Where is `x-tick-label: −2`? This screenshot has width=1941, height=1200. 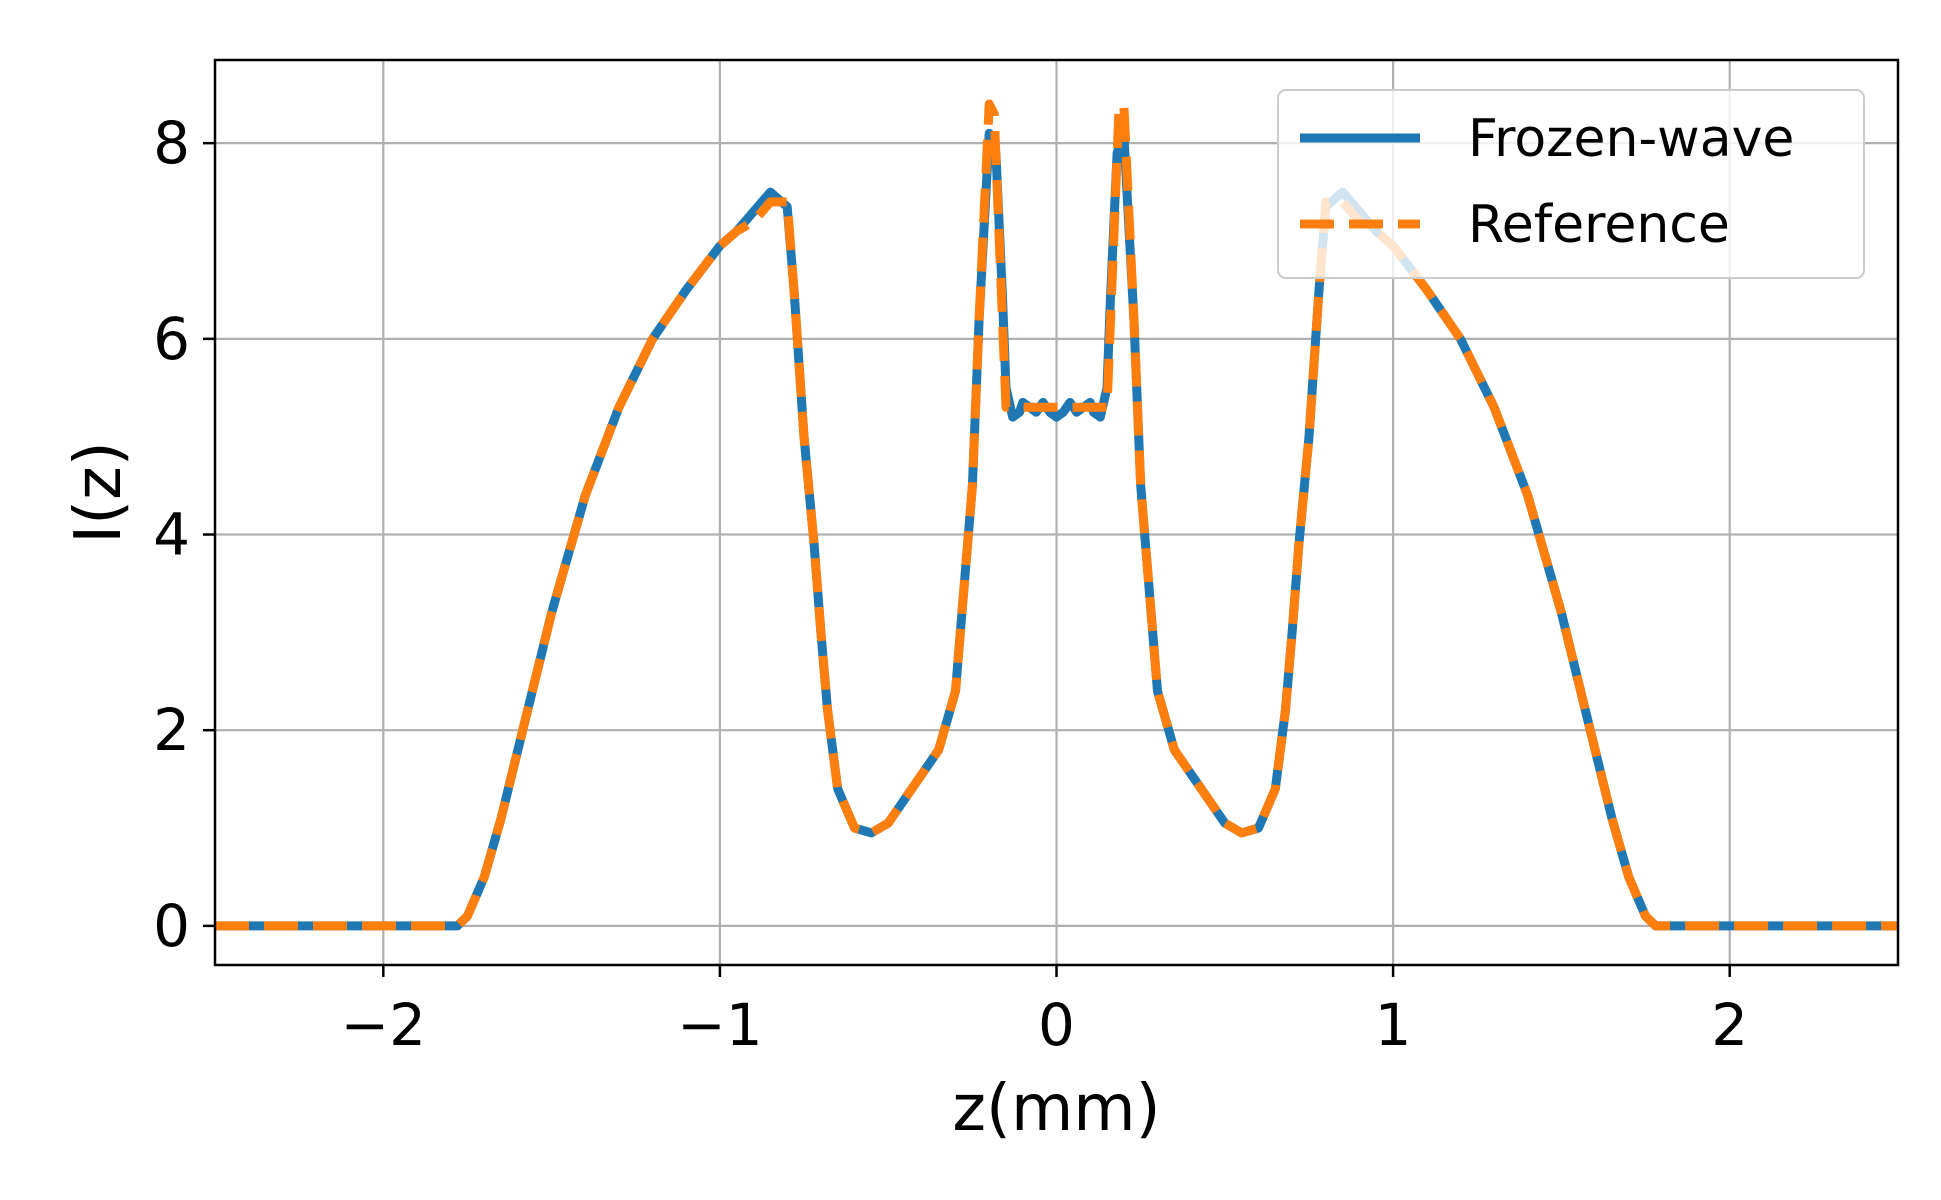
x-tick-label: −2 is located at coordinates (384, 1025).